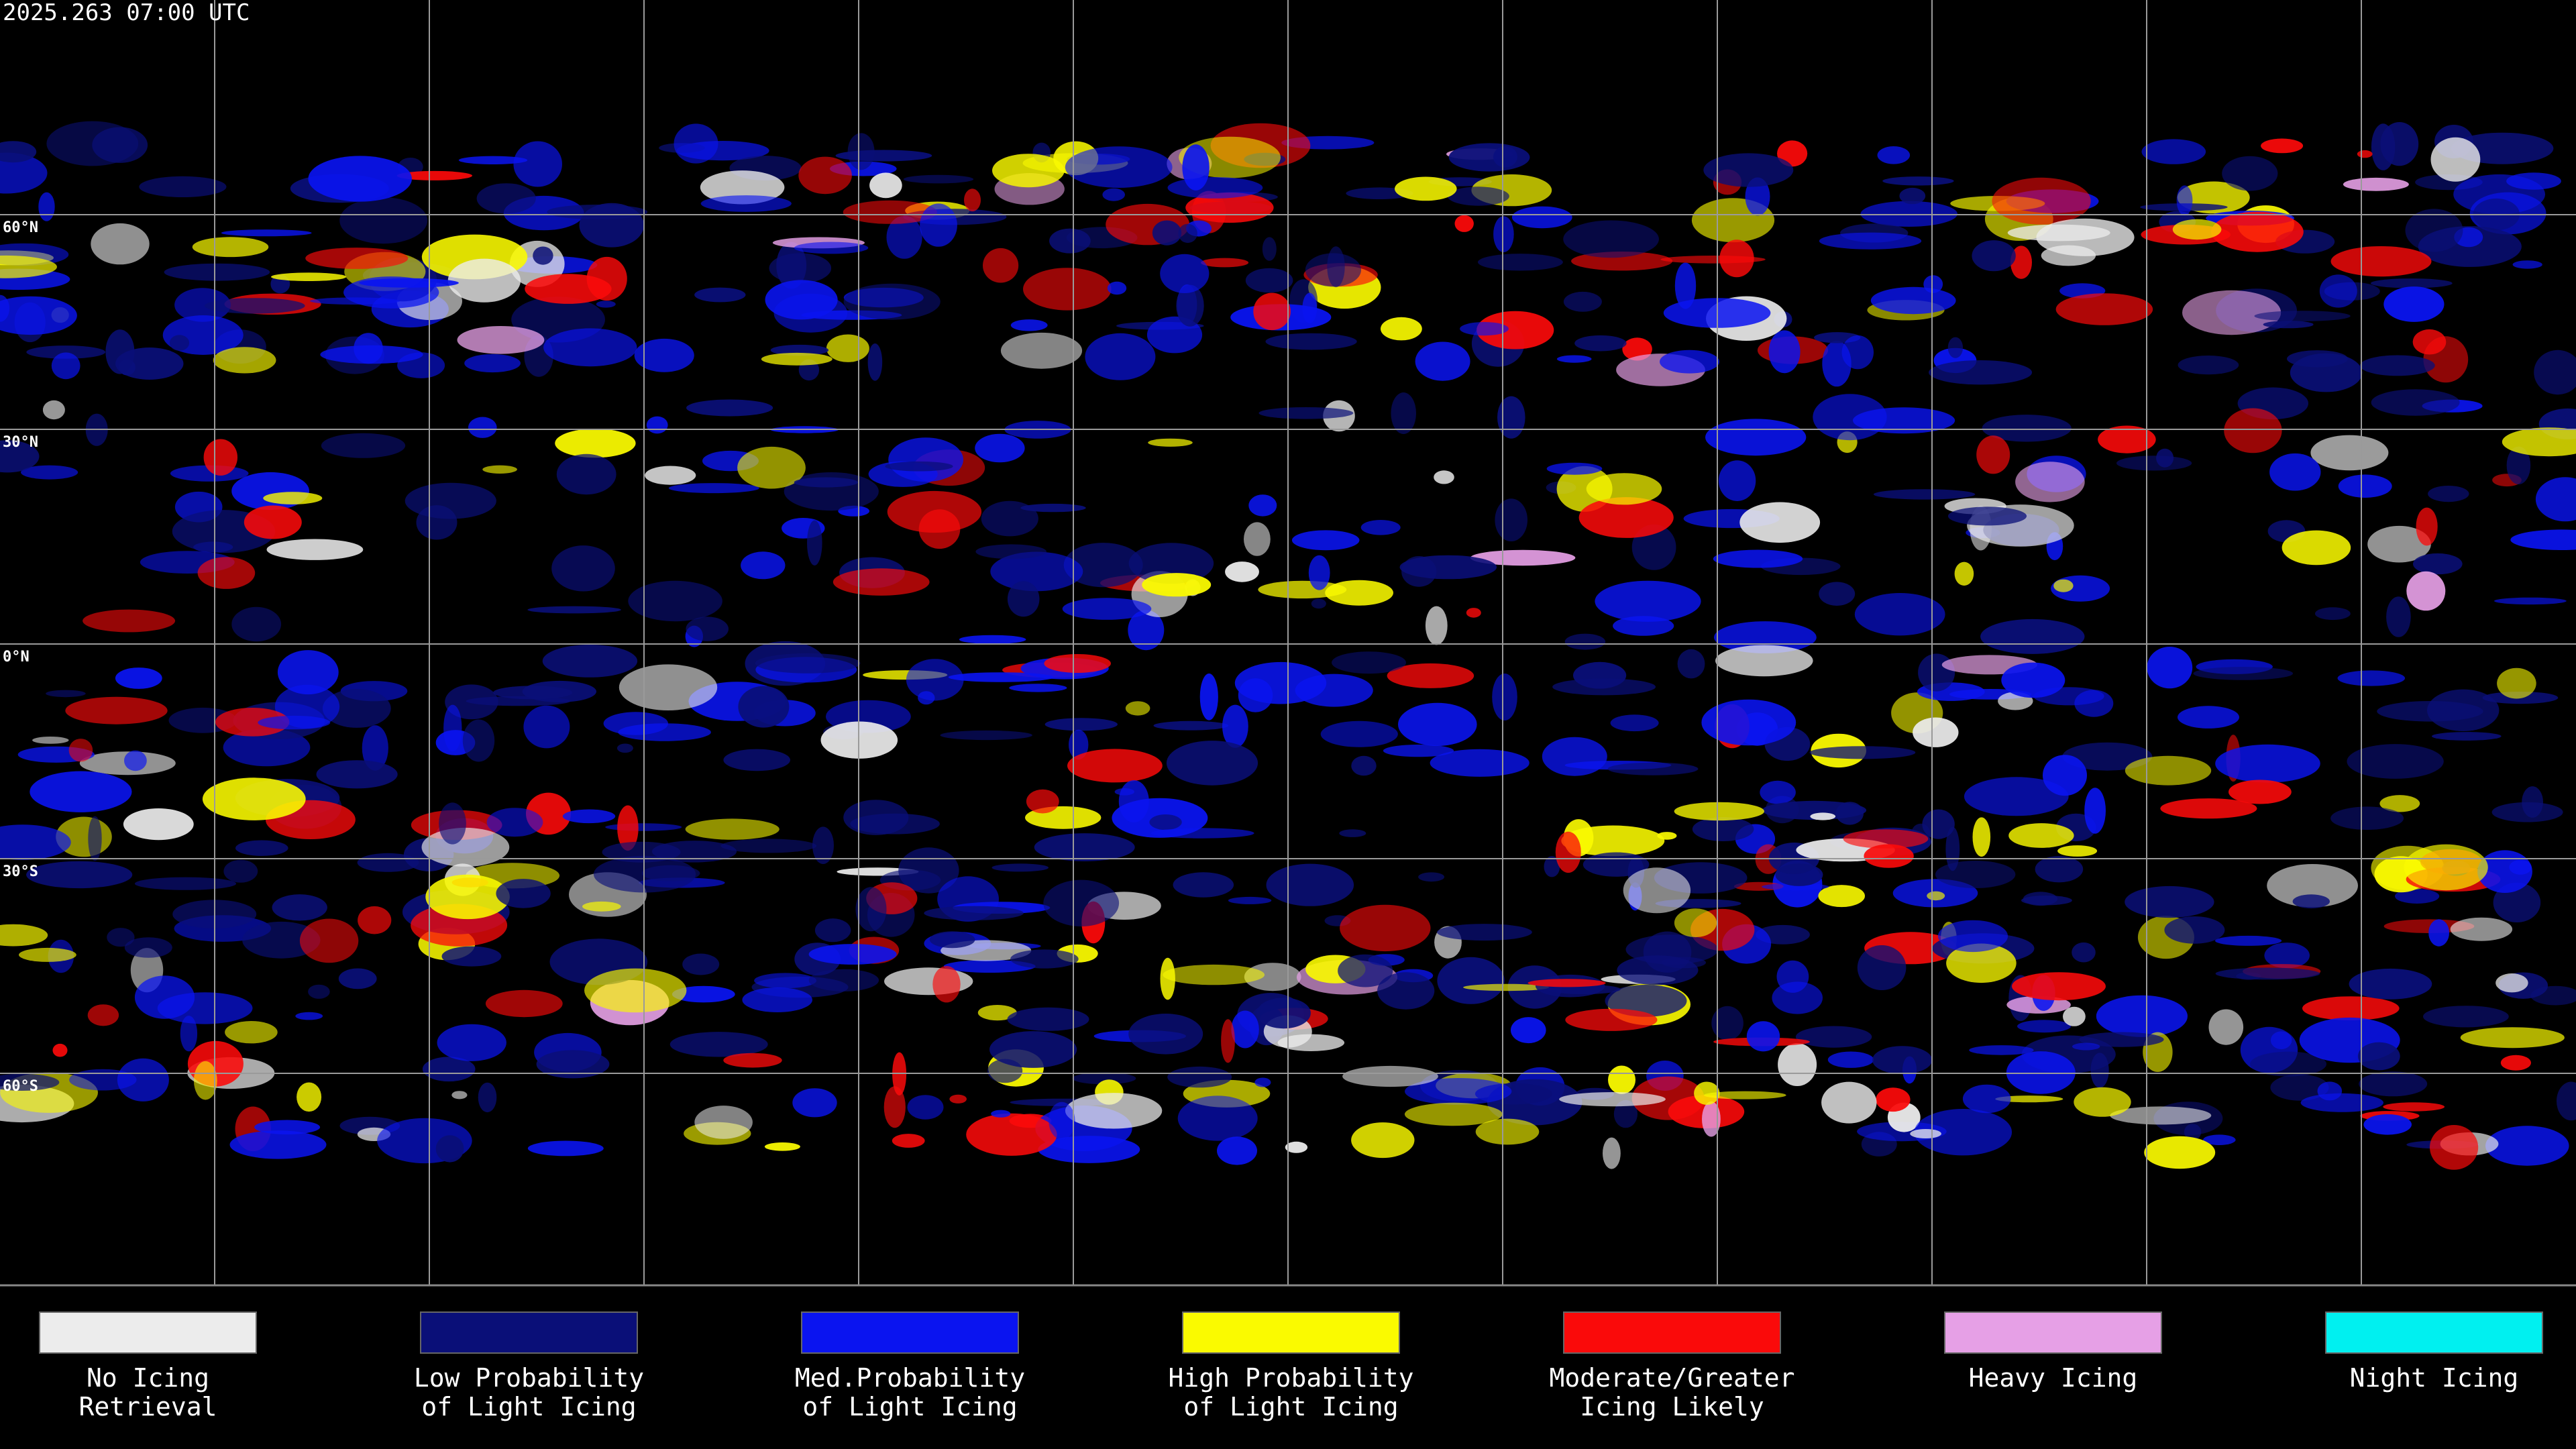  I want to click on latitude-label: 30°S, so click(20, 871).